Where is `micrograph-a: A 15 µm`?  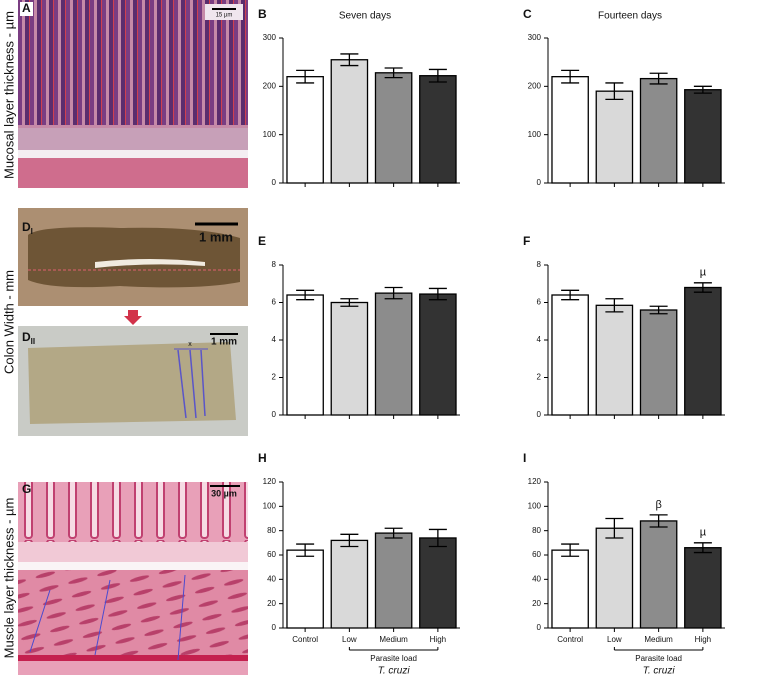 micrograph-a: A 15 µm is located at coordinates (133, 94).